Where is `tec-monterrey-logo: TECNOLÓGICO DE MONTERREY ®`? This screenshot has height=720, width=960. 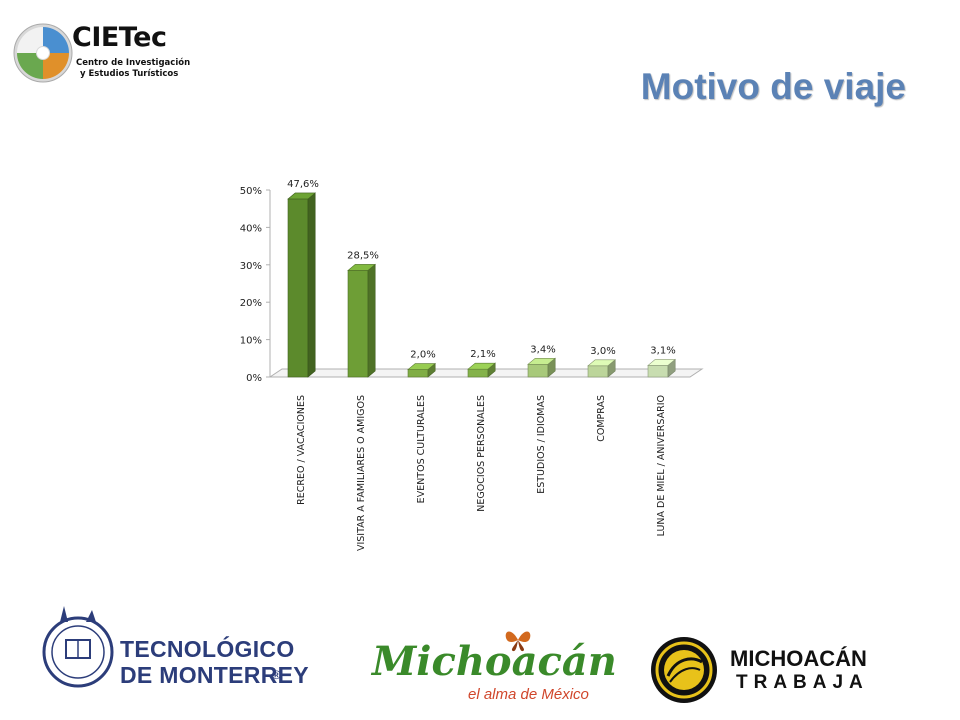
tec-monterrey-logo: TECNOLÓGICO DE MONTERREY ® is located at coordinates (174, 647).